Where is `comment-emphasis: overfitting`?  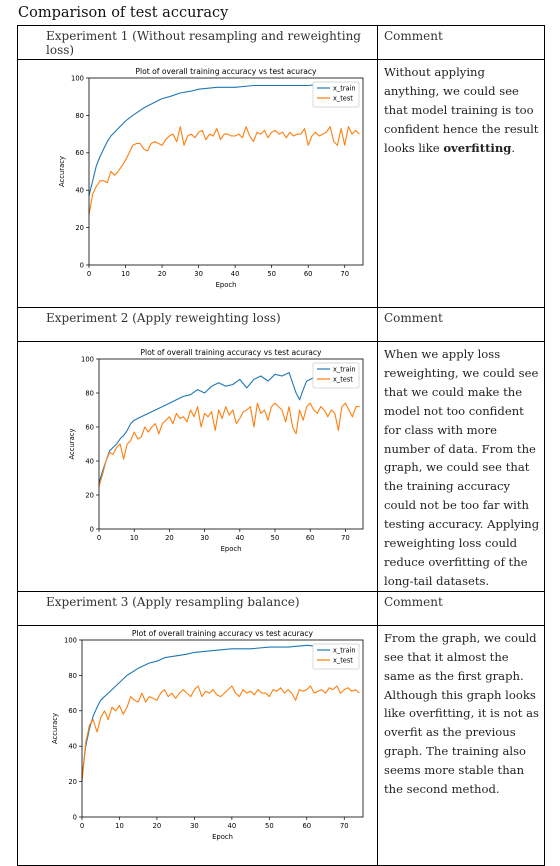 comment-emphasis: overfitting is located at coordinates (477, 147).